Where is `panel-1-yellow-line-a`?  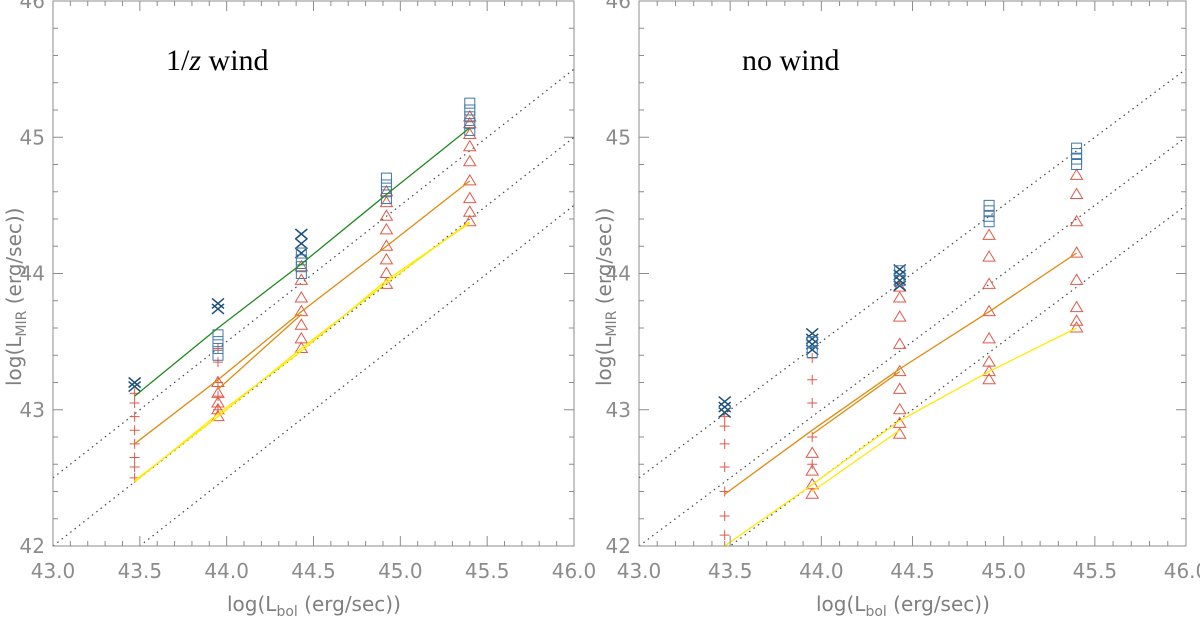
panel-1-yellow-line-a is located at coordinates (900, 436).